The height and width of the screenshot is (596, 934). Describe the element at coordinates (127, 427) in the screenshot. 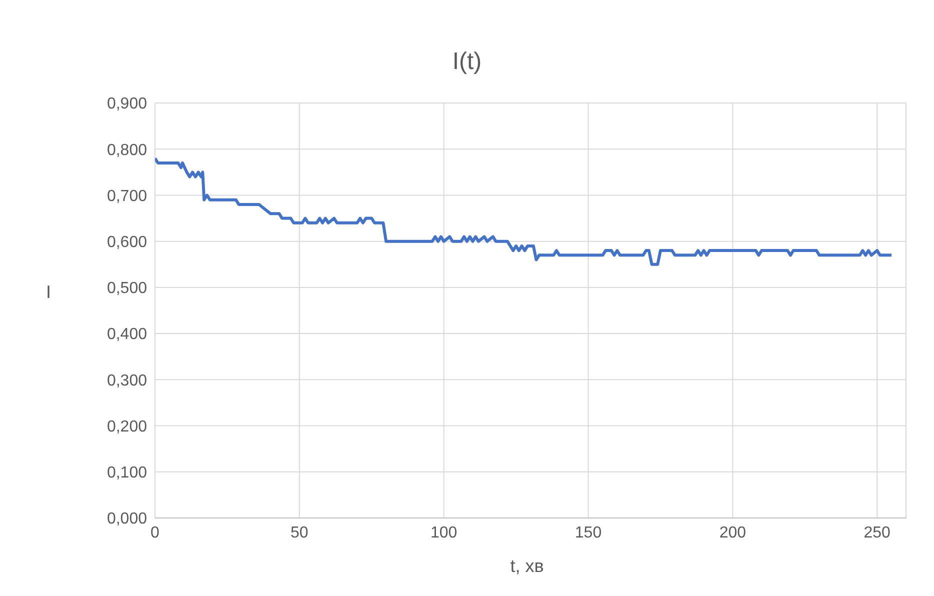

I see `y-tick-label: 0,200` at that location.